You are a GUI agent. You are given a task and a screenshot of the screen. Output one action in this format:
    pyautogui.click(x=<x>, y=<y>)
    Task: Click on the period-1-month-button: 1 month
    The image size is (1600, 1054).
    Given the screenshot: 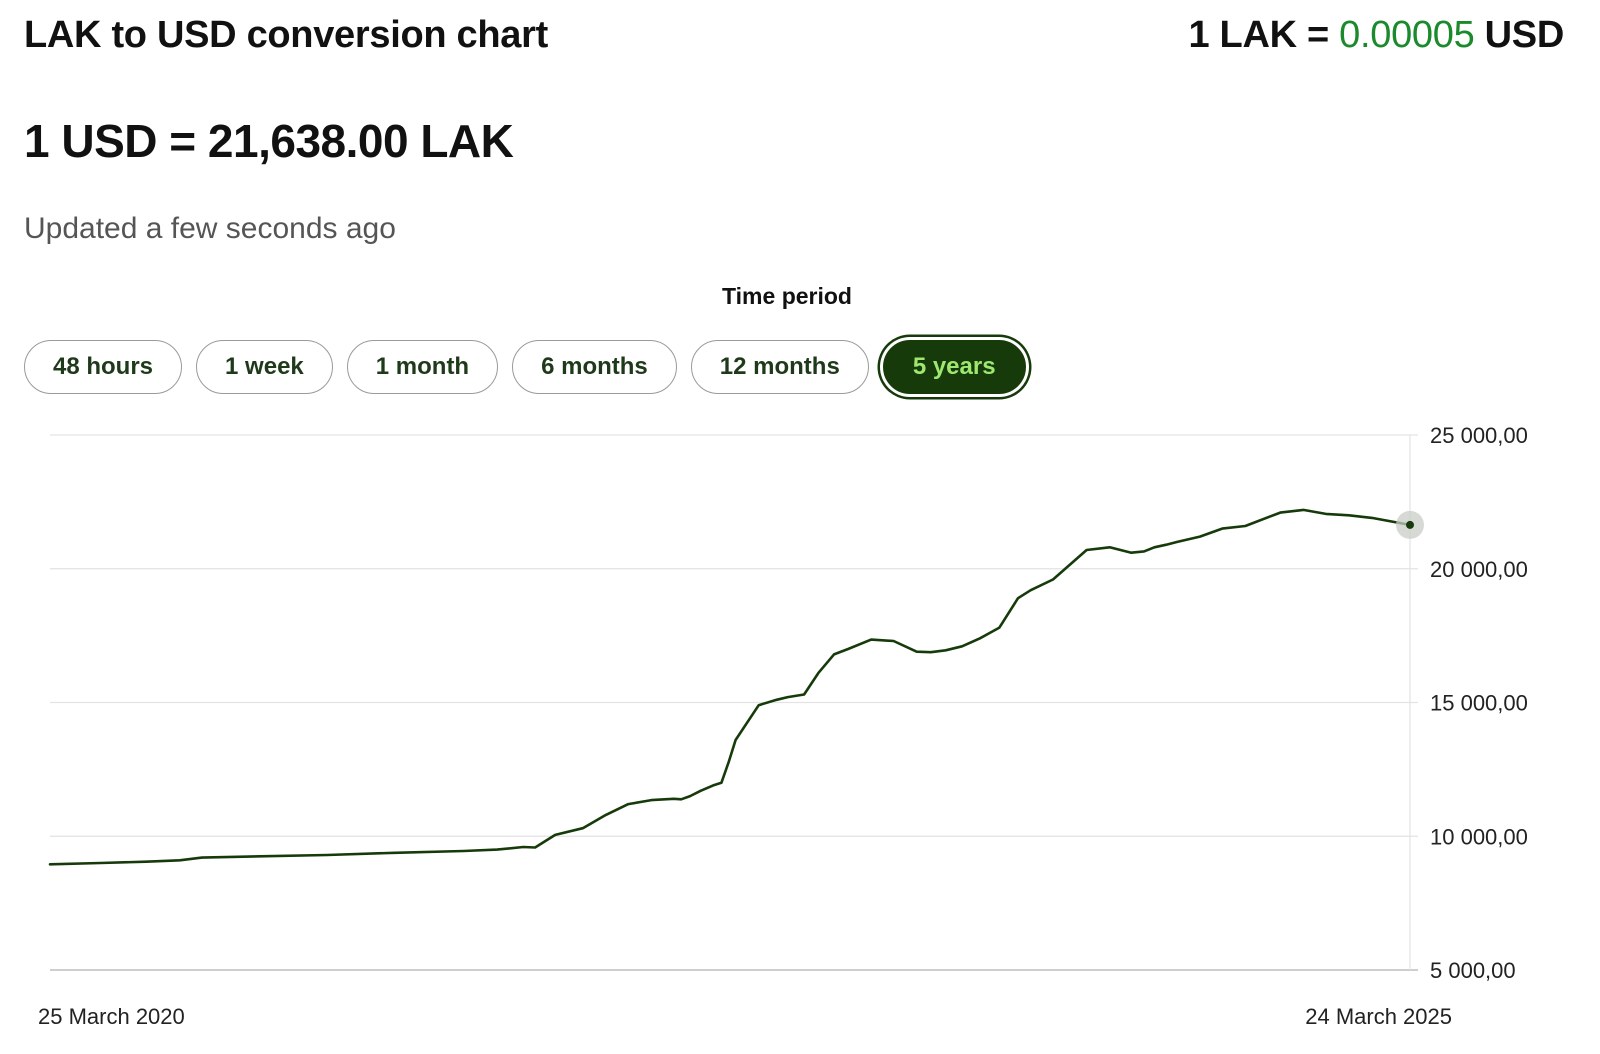 What is the action you would take?
    pyautogui.click(x=422, y=367)
    